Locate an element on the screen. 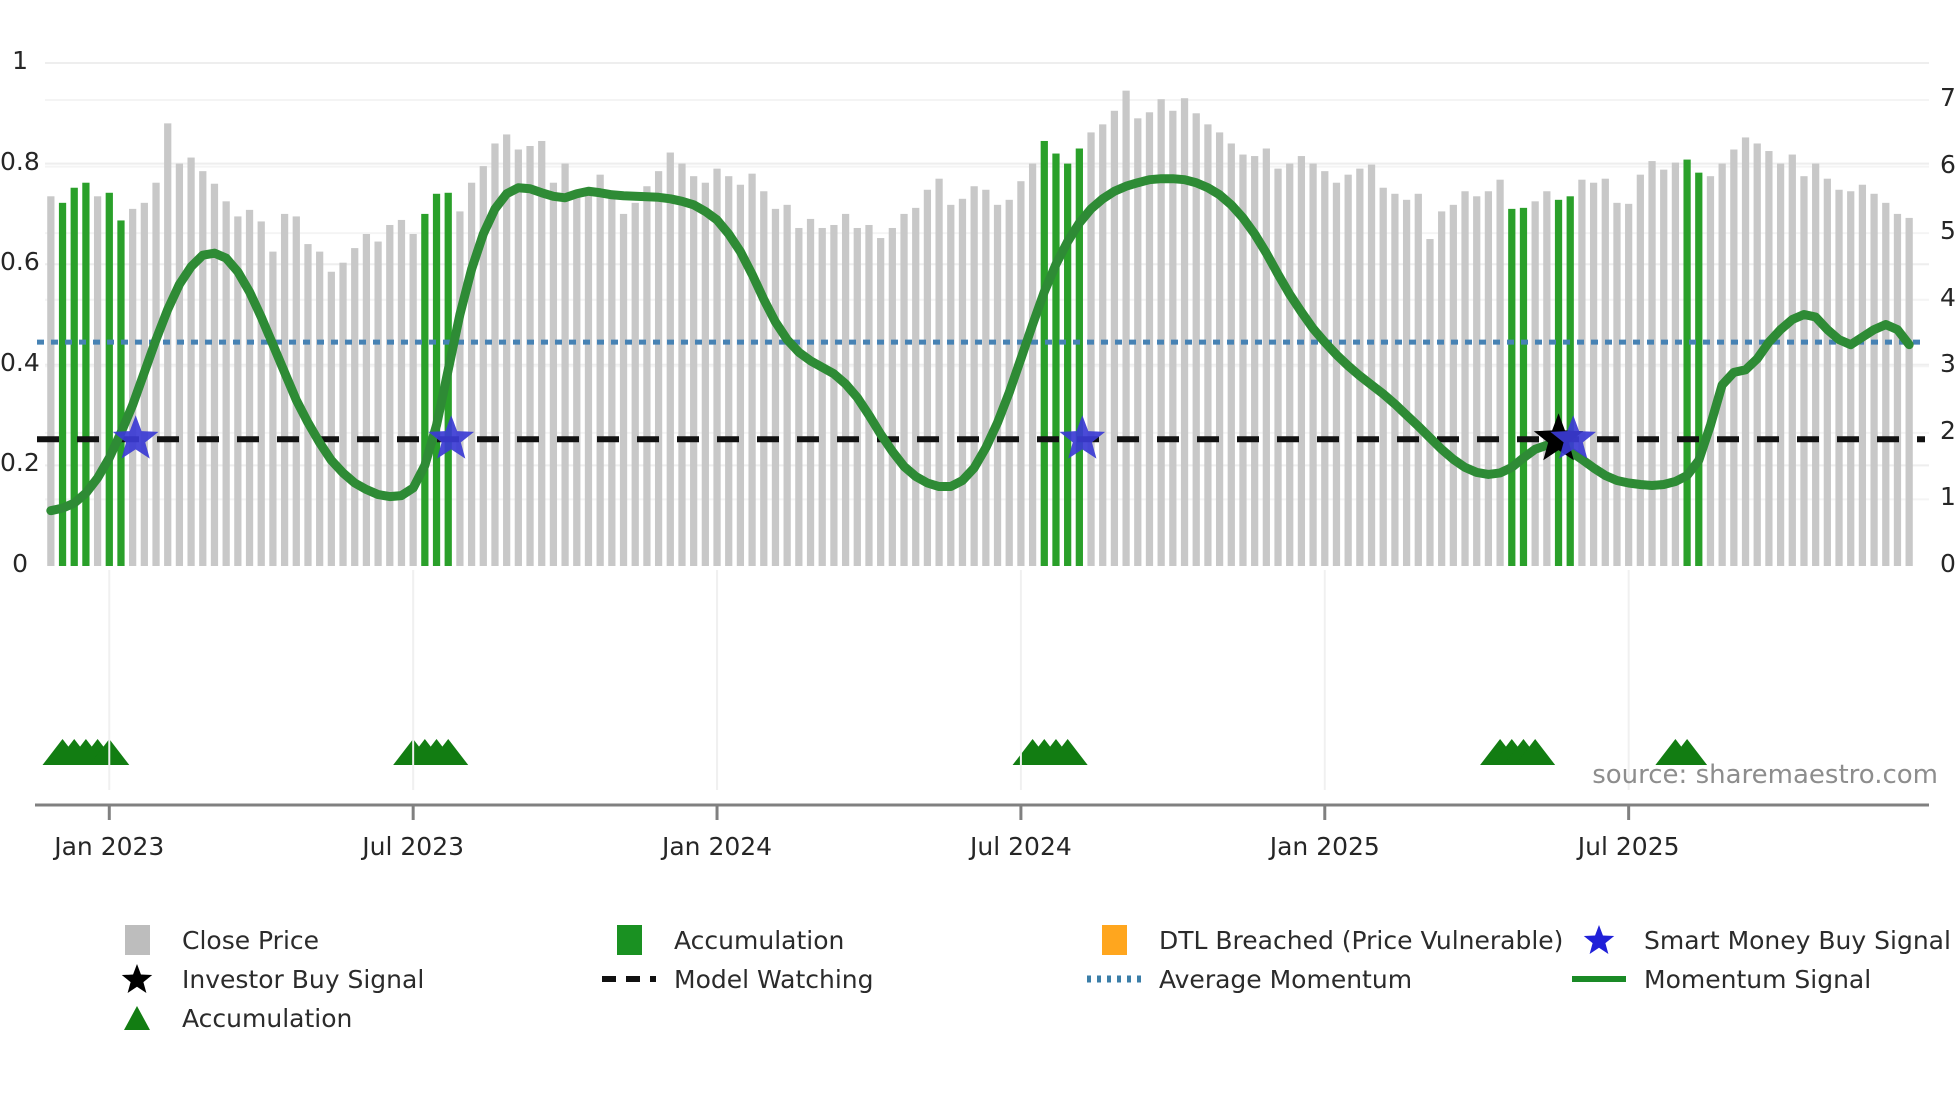  legend-item-label: Smart Money Buy Signal is located at coordinates (1797, 940).